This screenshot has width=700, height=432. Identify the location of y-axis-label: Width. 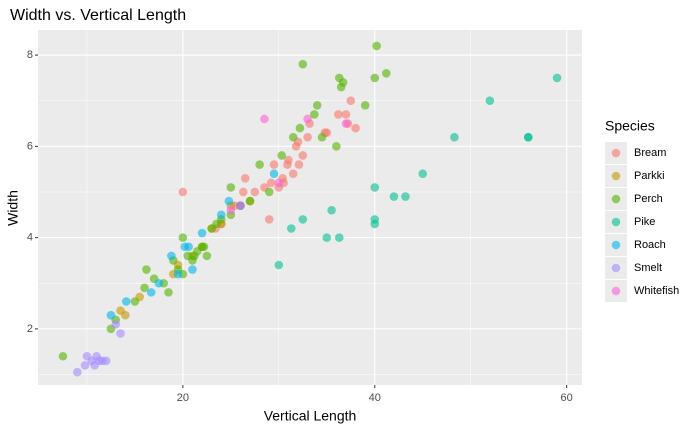
(13, 208).